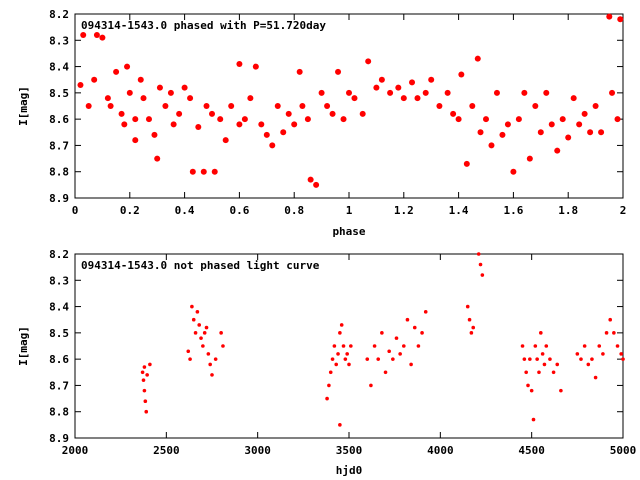  I want to click on x-tick-label: 0.8, so click(294, 210).